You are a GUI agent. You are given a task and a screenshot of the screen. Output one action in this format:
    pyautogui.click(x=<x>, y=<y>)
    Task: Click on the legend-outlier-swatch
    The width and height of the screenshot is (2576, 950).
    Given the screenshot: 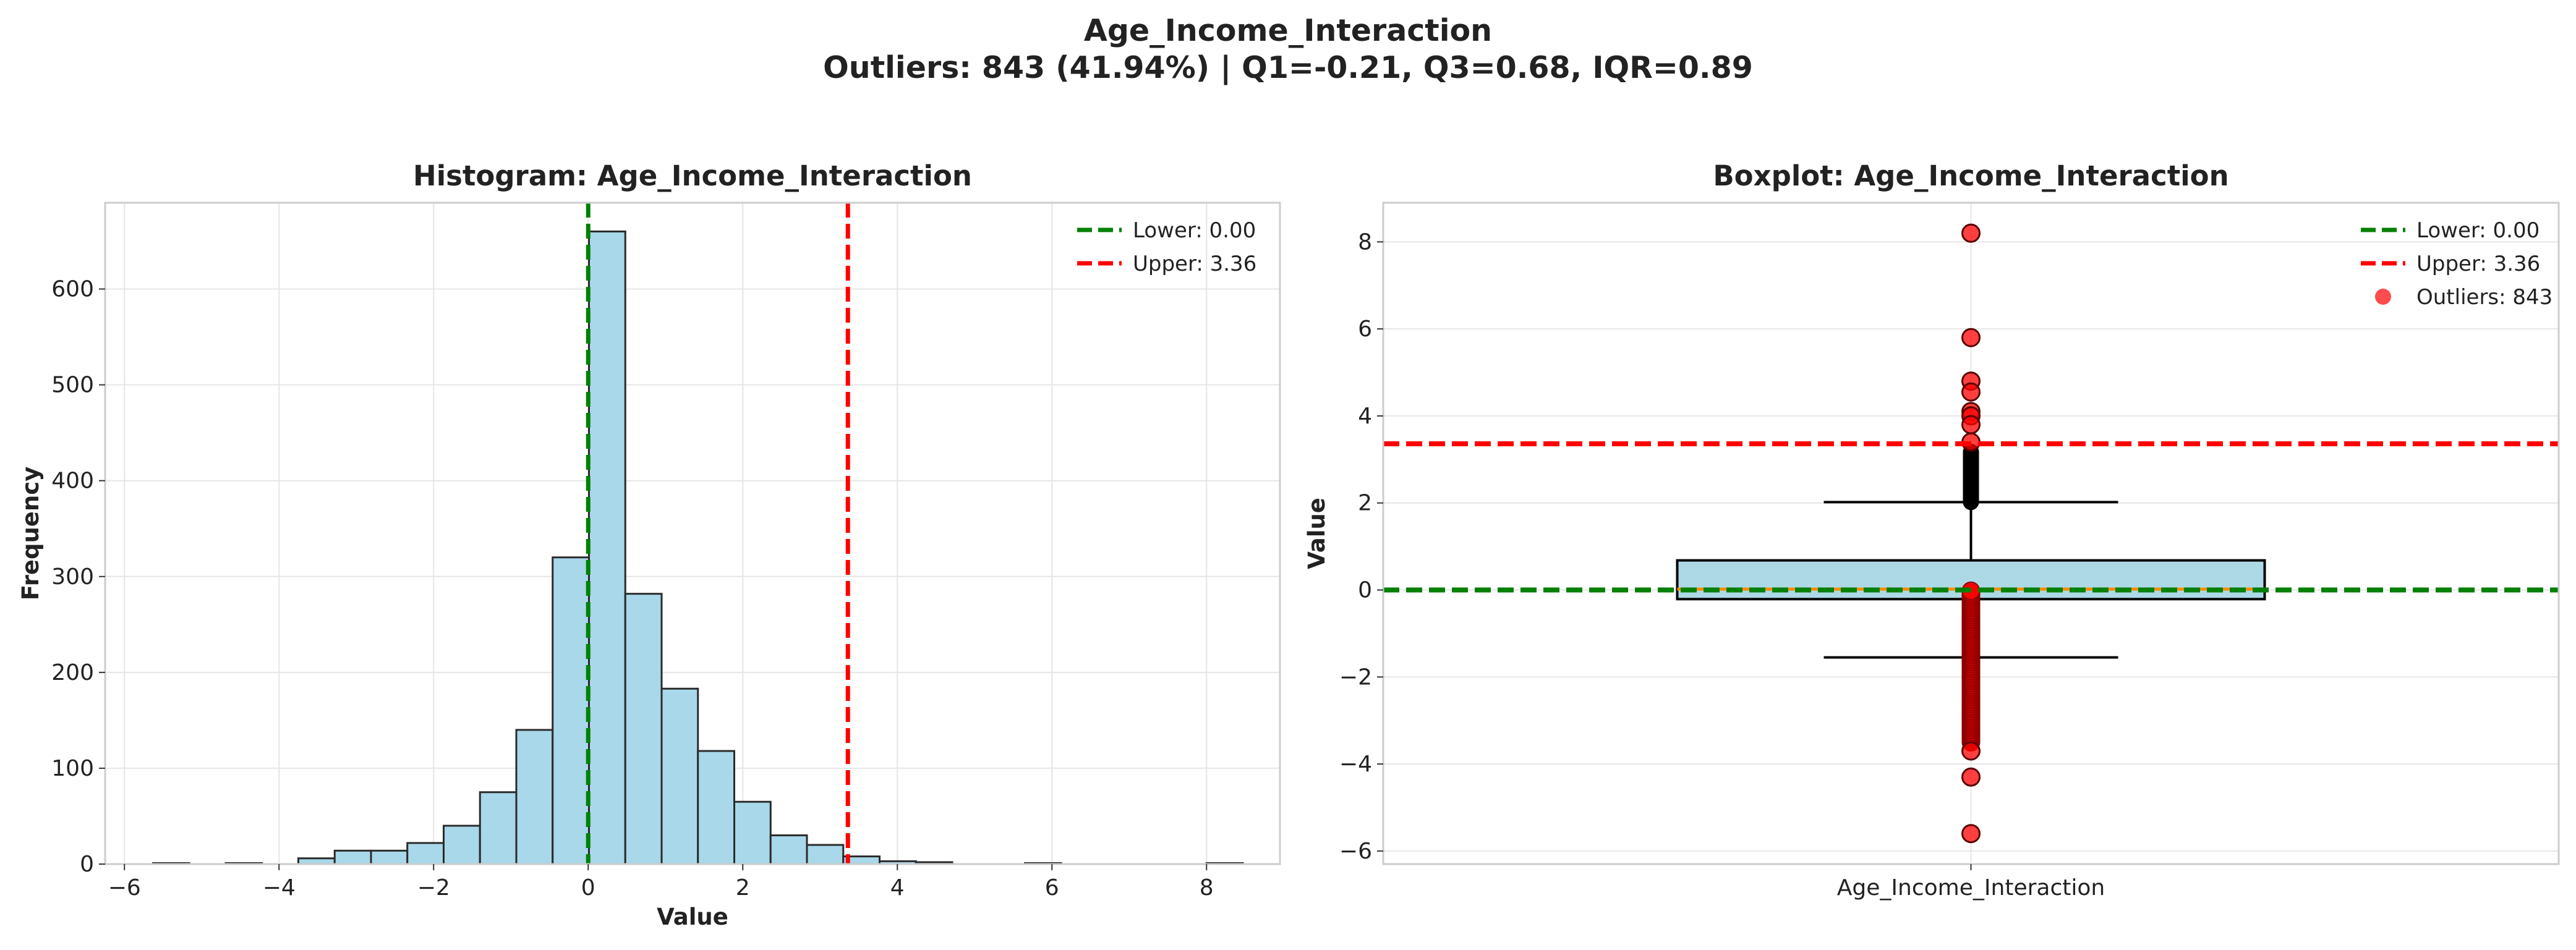 What is the action you would take?
    pyautogui.click(x=2383, y=297)
    